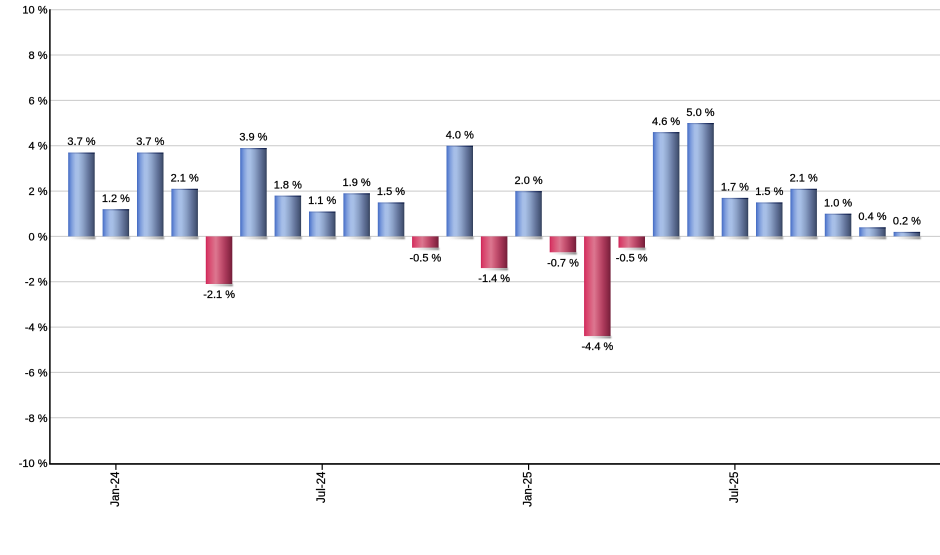 This screenshot has width=940, height=555. Describe the element at coordinates (322, 487) in the screenshot. I see `svg-text: Jul-24` at that location.